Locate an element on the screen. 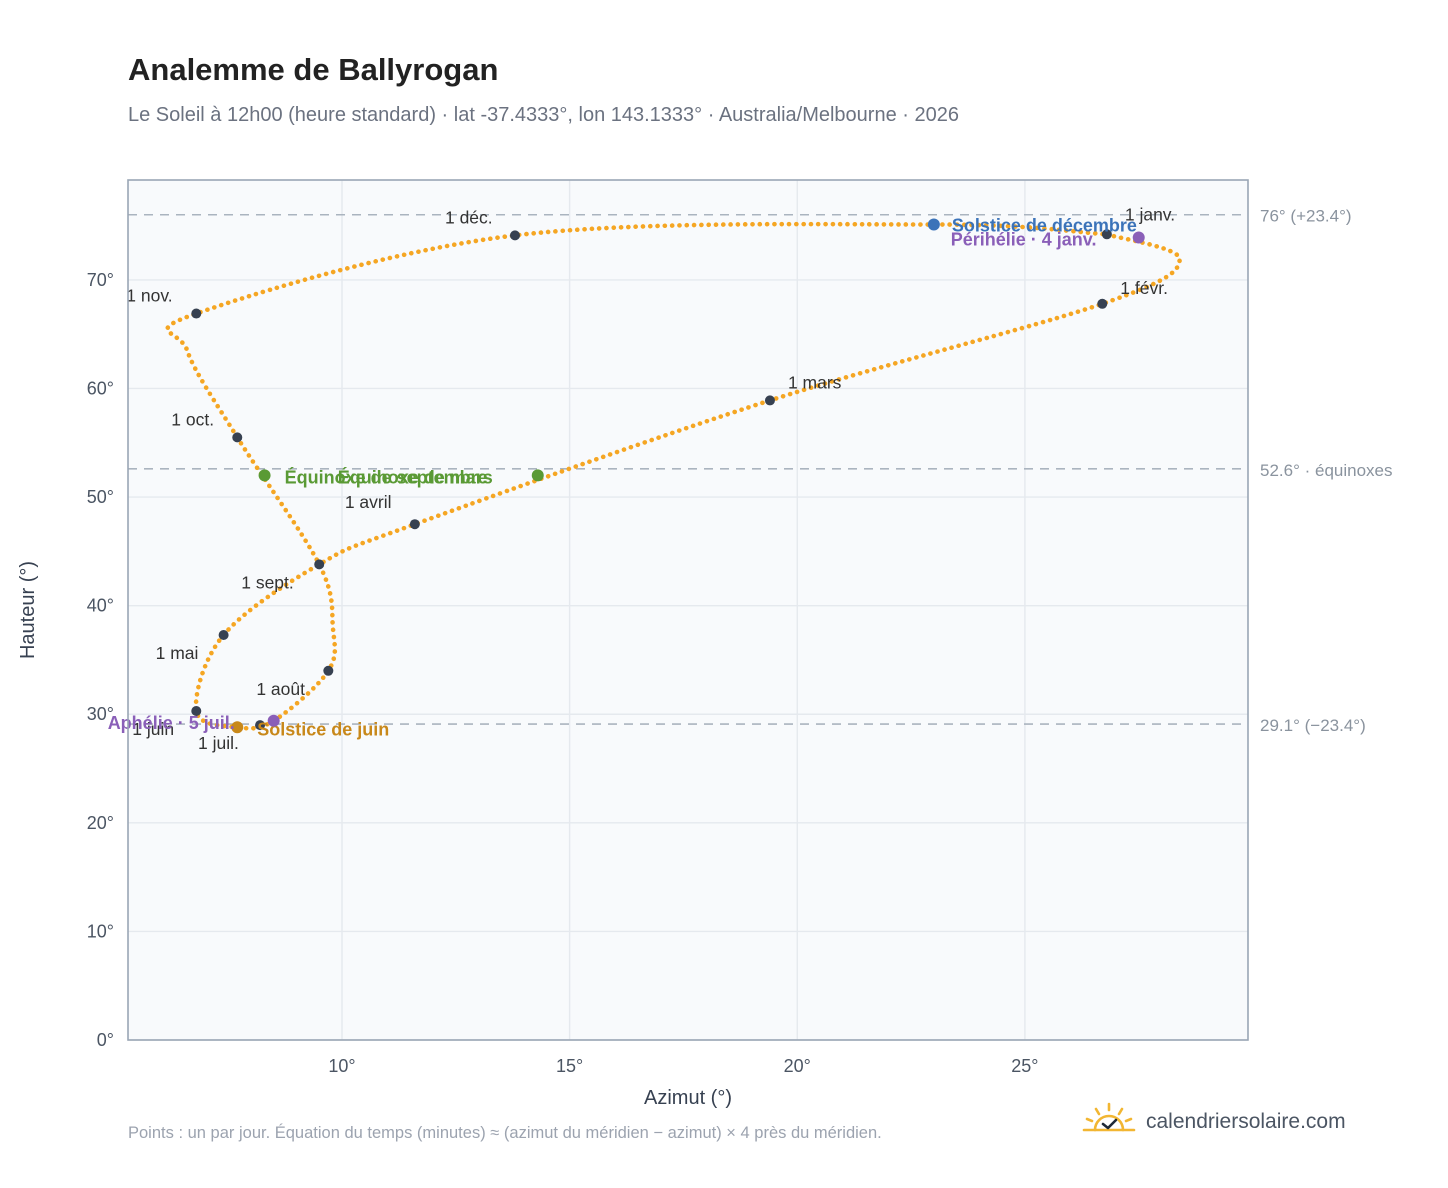  y-tick-label: 30° is located at coordinates (100, 714).